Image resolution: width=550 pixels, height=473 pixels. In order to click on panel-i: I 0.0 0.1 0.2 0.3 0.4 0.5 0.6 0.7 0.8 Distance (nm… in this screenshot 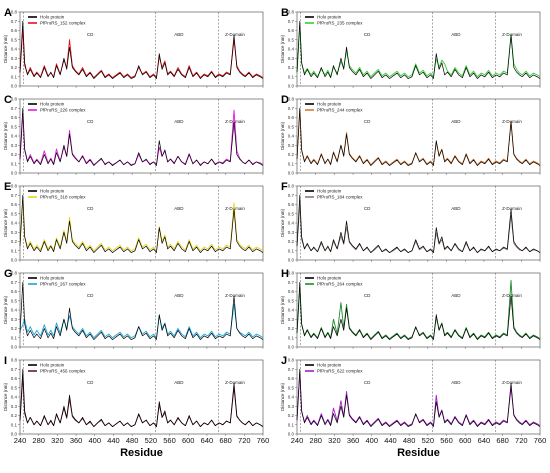, I will do `click(136, 407)`.